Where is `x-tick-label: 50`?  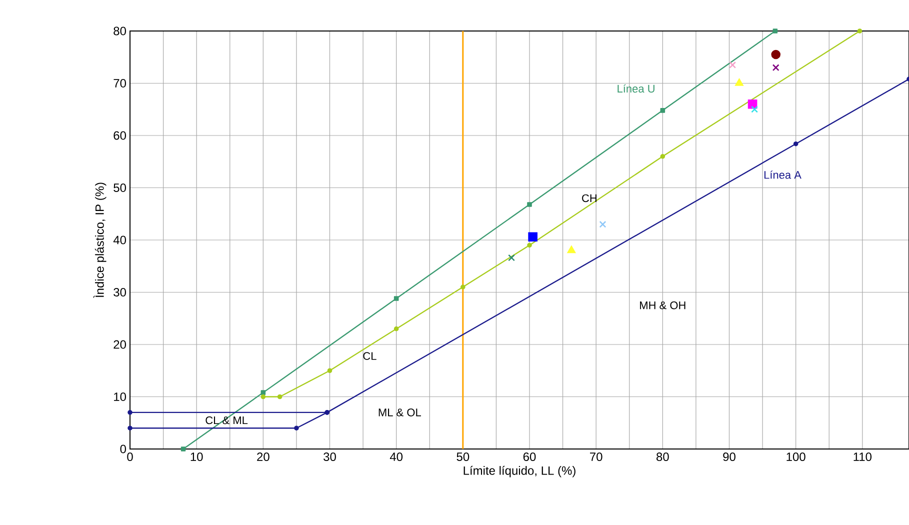 x-tick-label: 50 is located at coordinates (463, 457).